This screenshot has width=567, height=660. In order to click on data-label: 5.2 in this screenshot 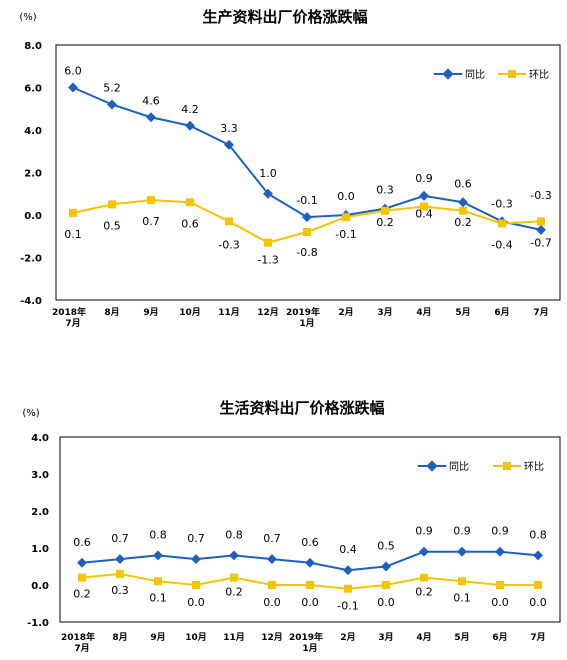, I will do `click(112, 88)`.